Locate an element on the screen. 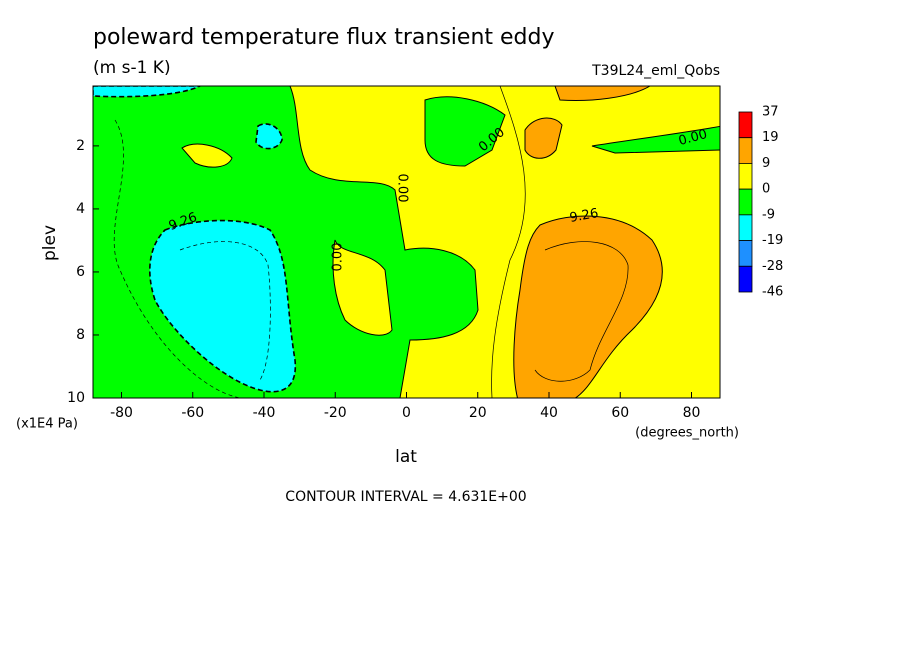 This screenshot has width=904, height=658. colorbar-label: 37 is located at coordinates (770, 112).